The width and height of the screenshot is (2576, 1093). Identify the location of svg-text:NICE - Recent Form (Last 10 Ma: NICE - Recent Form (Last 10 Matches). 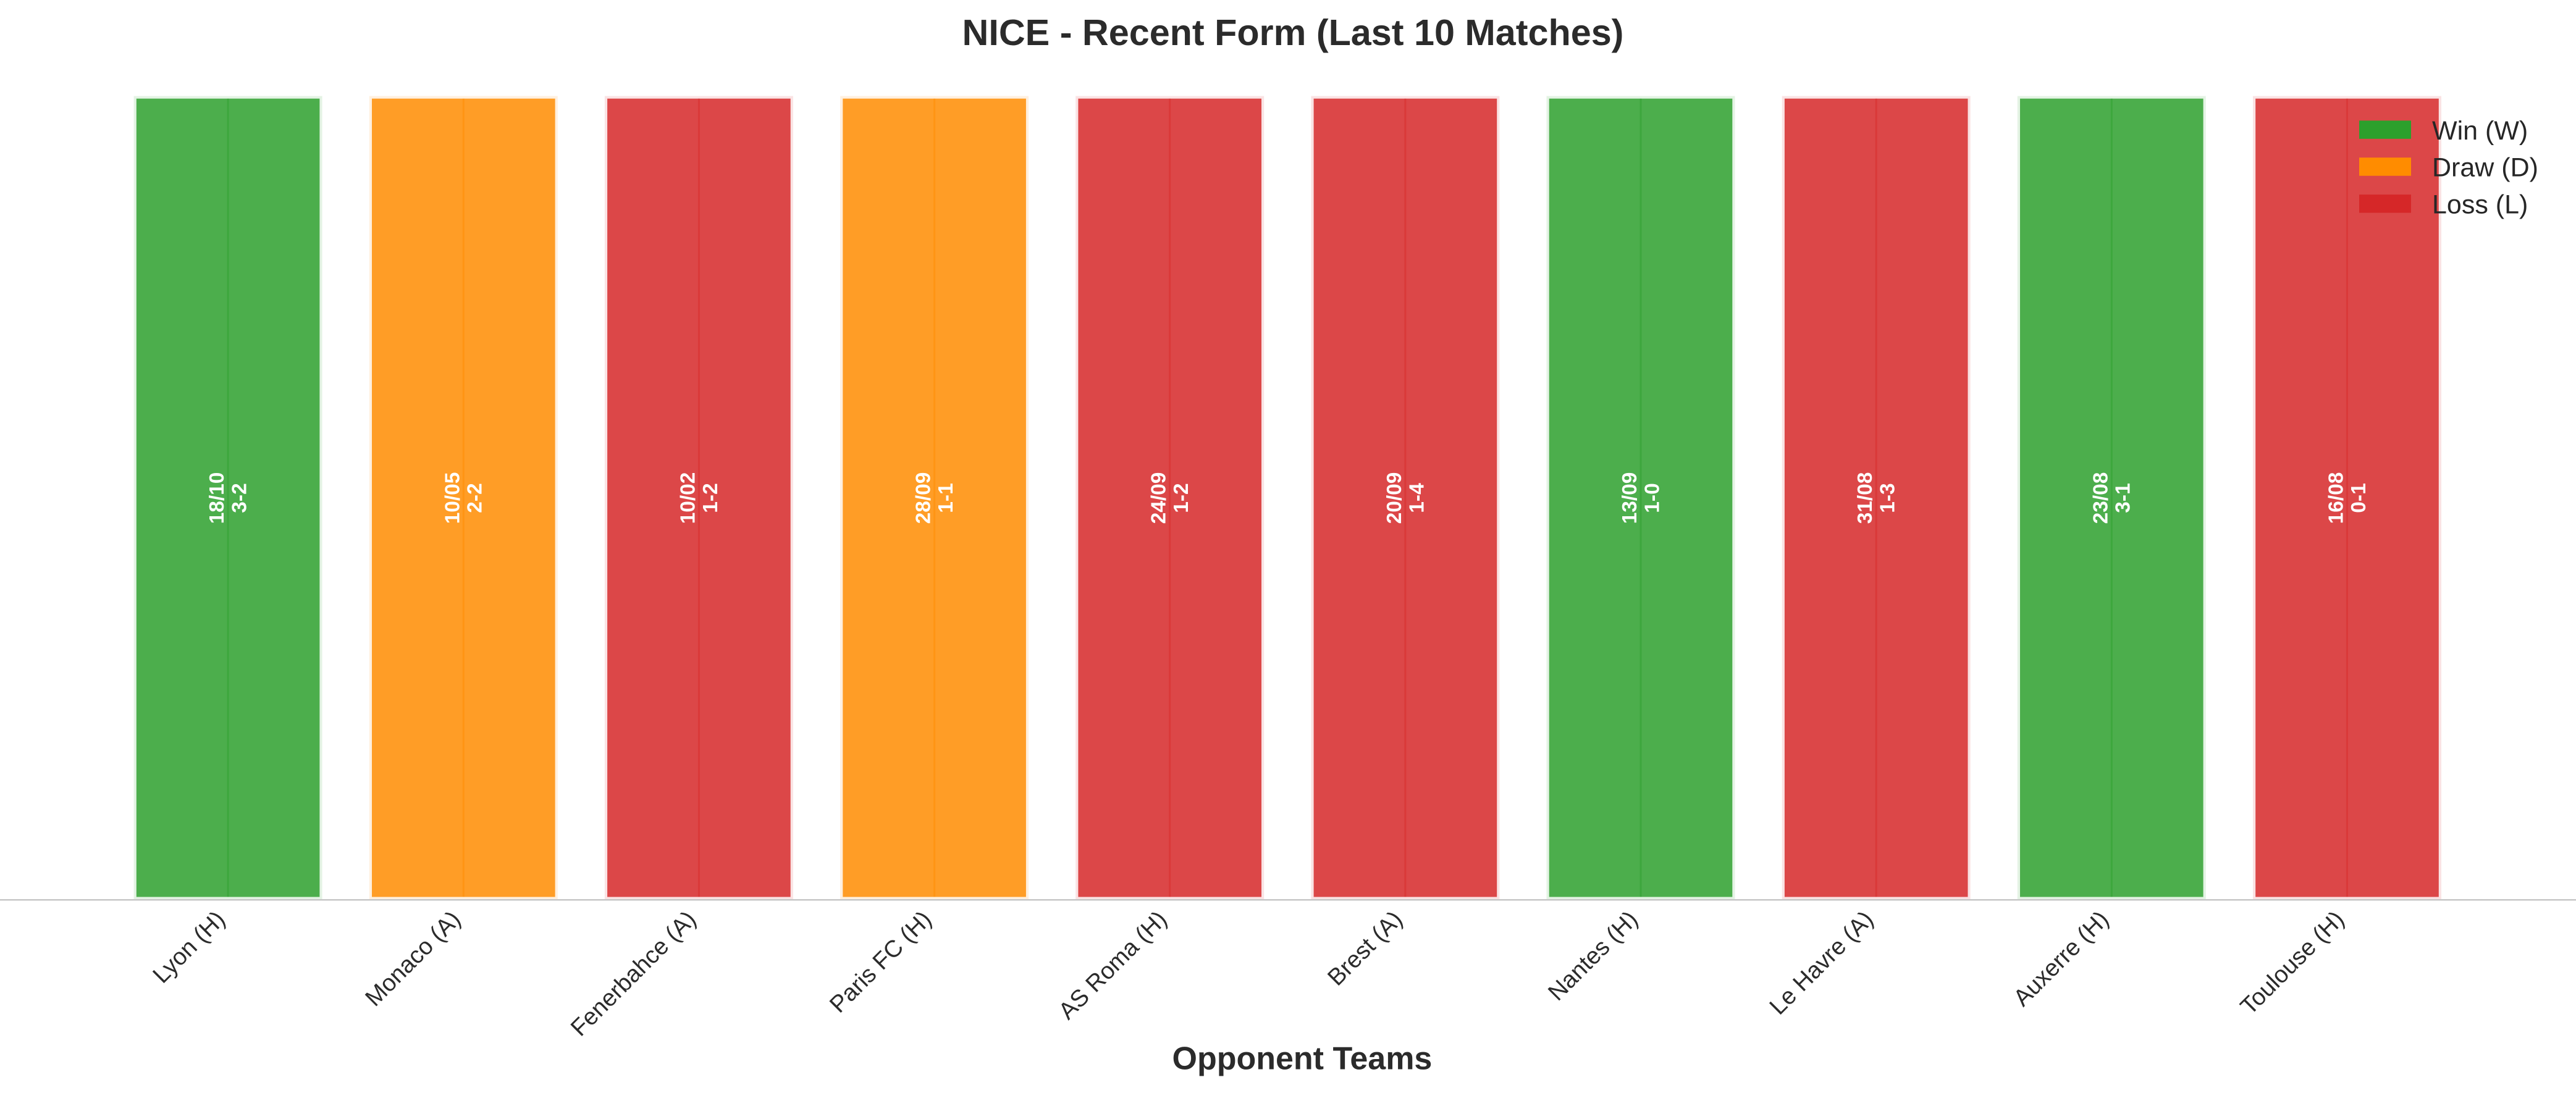
(1293, 32).